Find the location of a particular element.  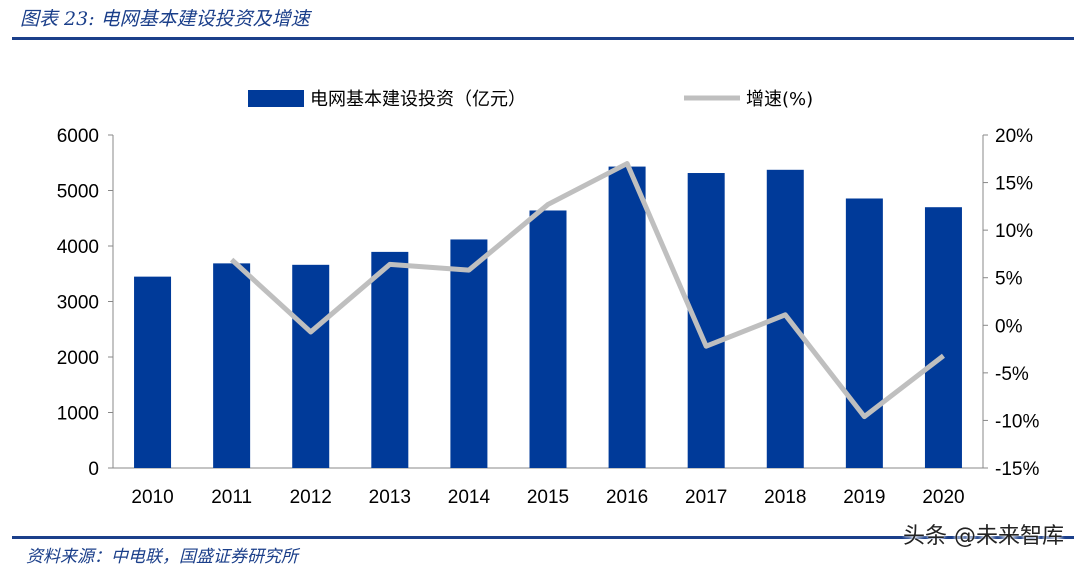

bottom-rule is located at coordinates (543, 537).